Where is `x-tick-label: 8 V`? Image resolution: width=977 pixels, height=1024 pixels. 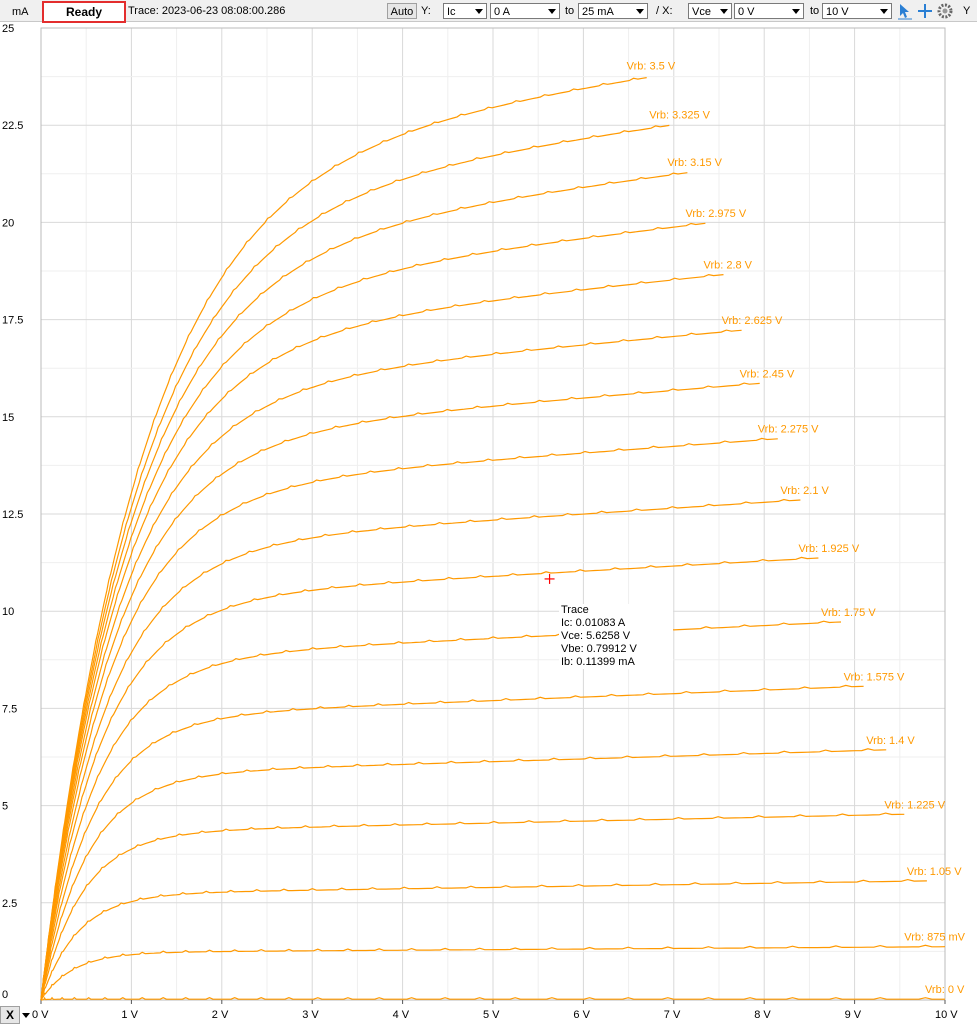 x-tick-label: 8 V is located at coordinates (762, 1015).